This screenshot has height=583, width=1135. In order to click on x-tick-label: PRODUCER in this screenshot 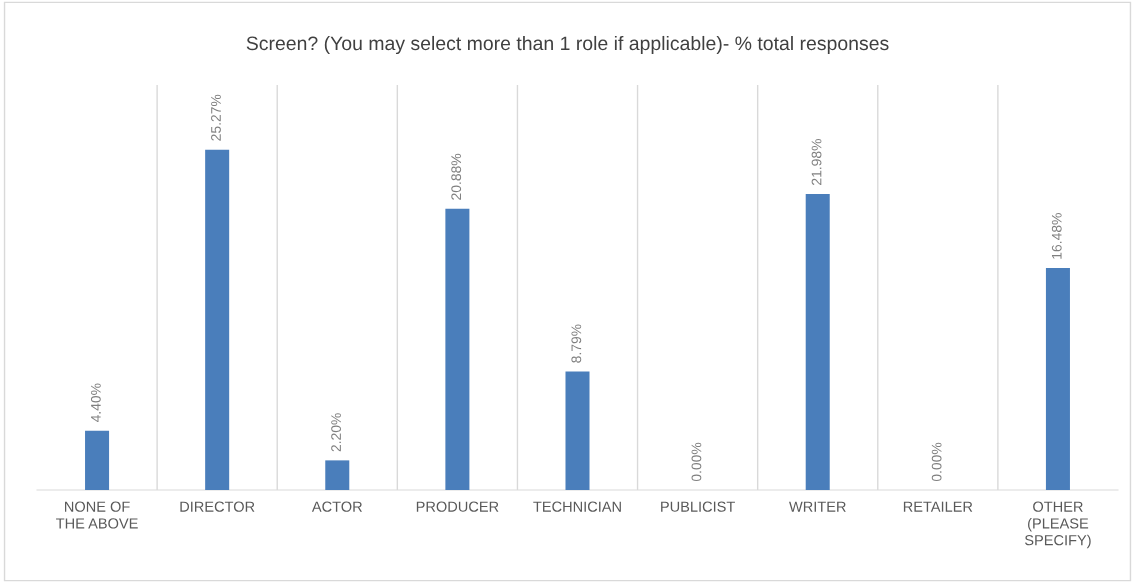, I will do `click(457, 506)`.